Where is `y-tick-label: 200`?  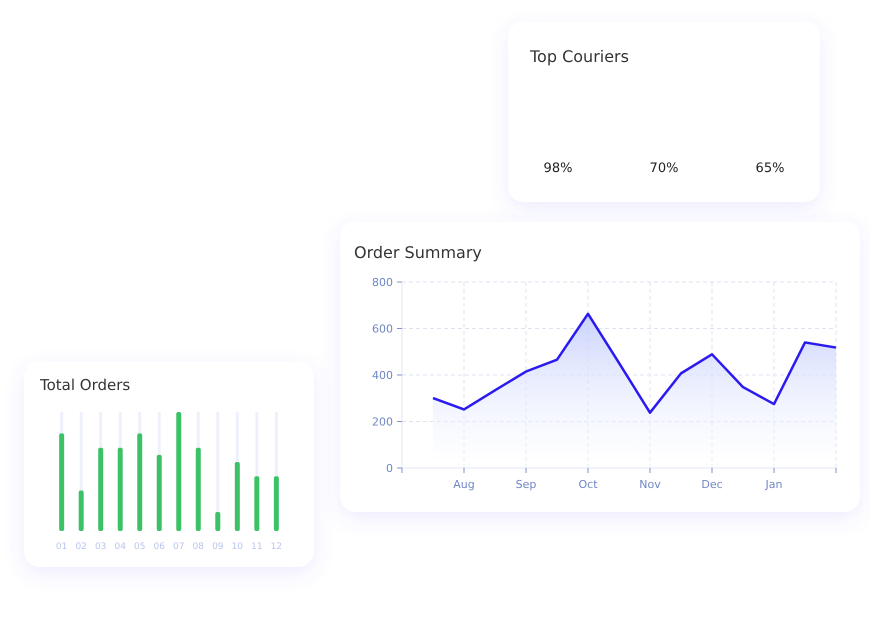
y-tick-label: 200 is located at coordinates (382, 422).